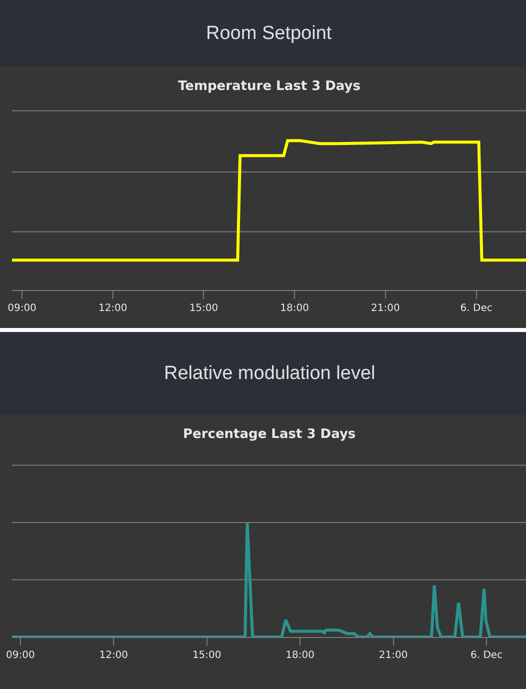 This screenshot has width=526, height=689. Describe the element at coordinates (269, 86) in the screenshot. I see `chart-subtitle: Temperature Last 3 Days` at that location.